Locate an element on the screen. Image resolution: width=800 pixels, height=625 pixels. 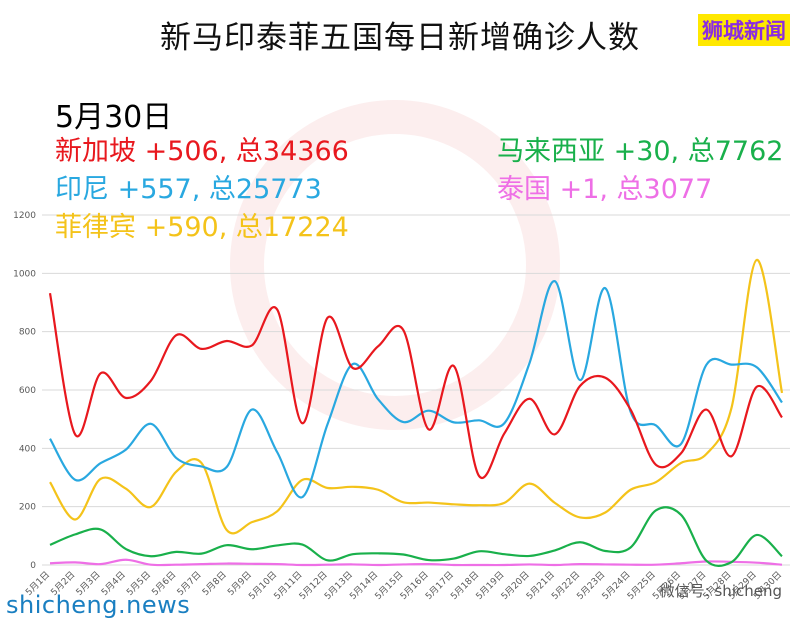
report-date: 5月30日 is located at coordinates (114, 117).